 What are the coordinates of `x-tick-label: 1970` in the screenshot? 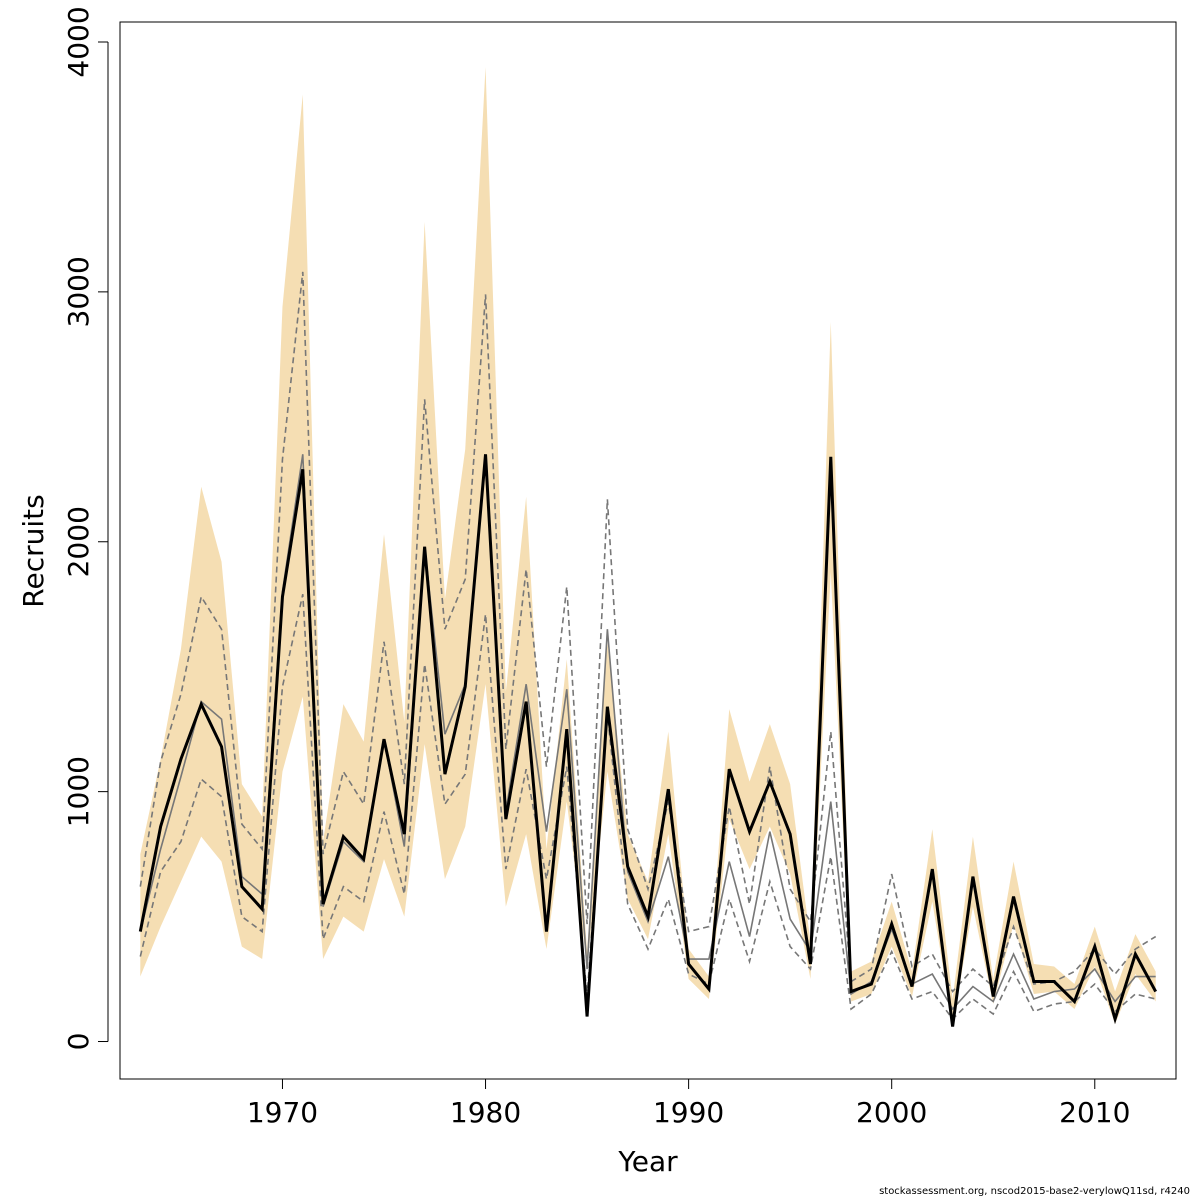 It's located at (282, 1112).